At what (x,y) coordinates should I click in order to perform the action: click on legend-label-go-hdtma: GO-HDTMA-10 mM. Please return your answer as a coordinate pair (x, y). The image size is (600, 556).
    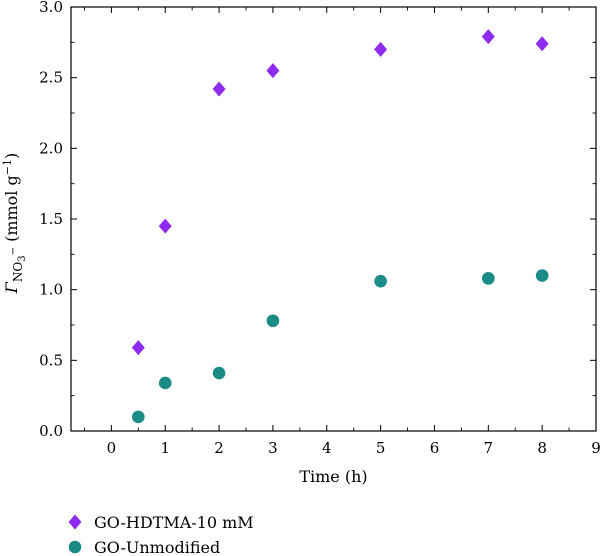
    Looking at the image, I should click on (174, 522).